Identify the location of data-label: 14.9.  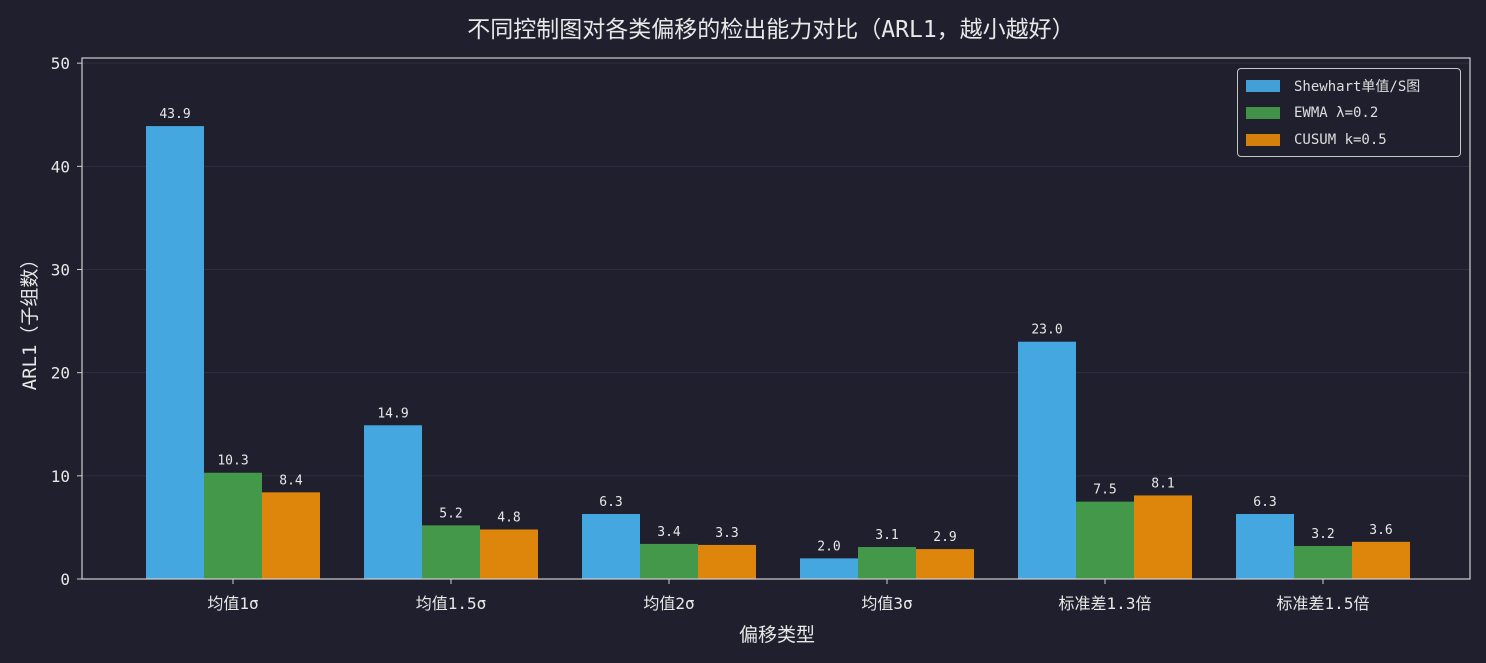
(392, 413).